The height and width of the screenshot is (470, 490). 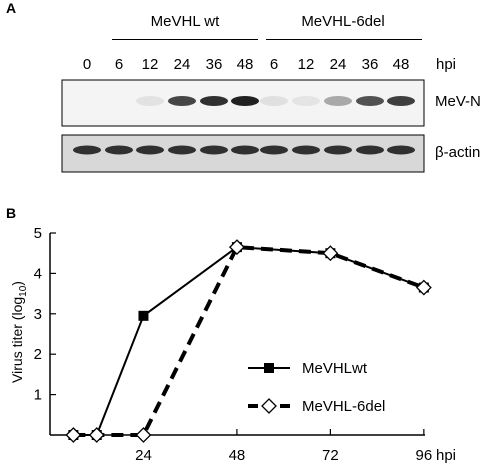 What do you see at coordinates (87, 64) in the screenshot?
I see `lane-label: 0` at bounding box center [87, 64].